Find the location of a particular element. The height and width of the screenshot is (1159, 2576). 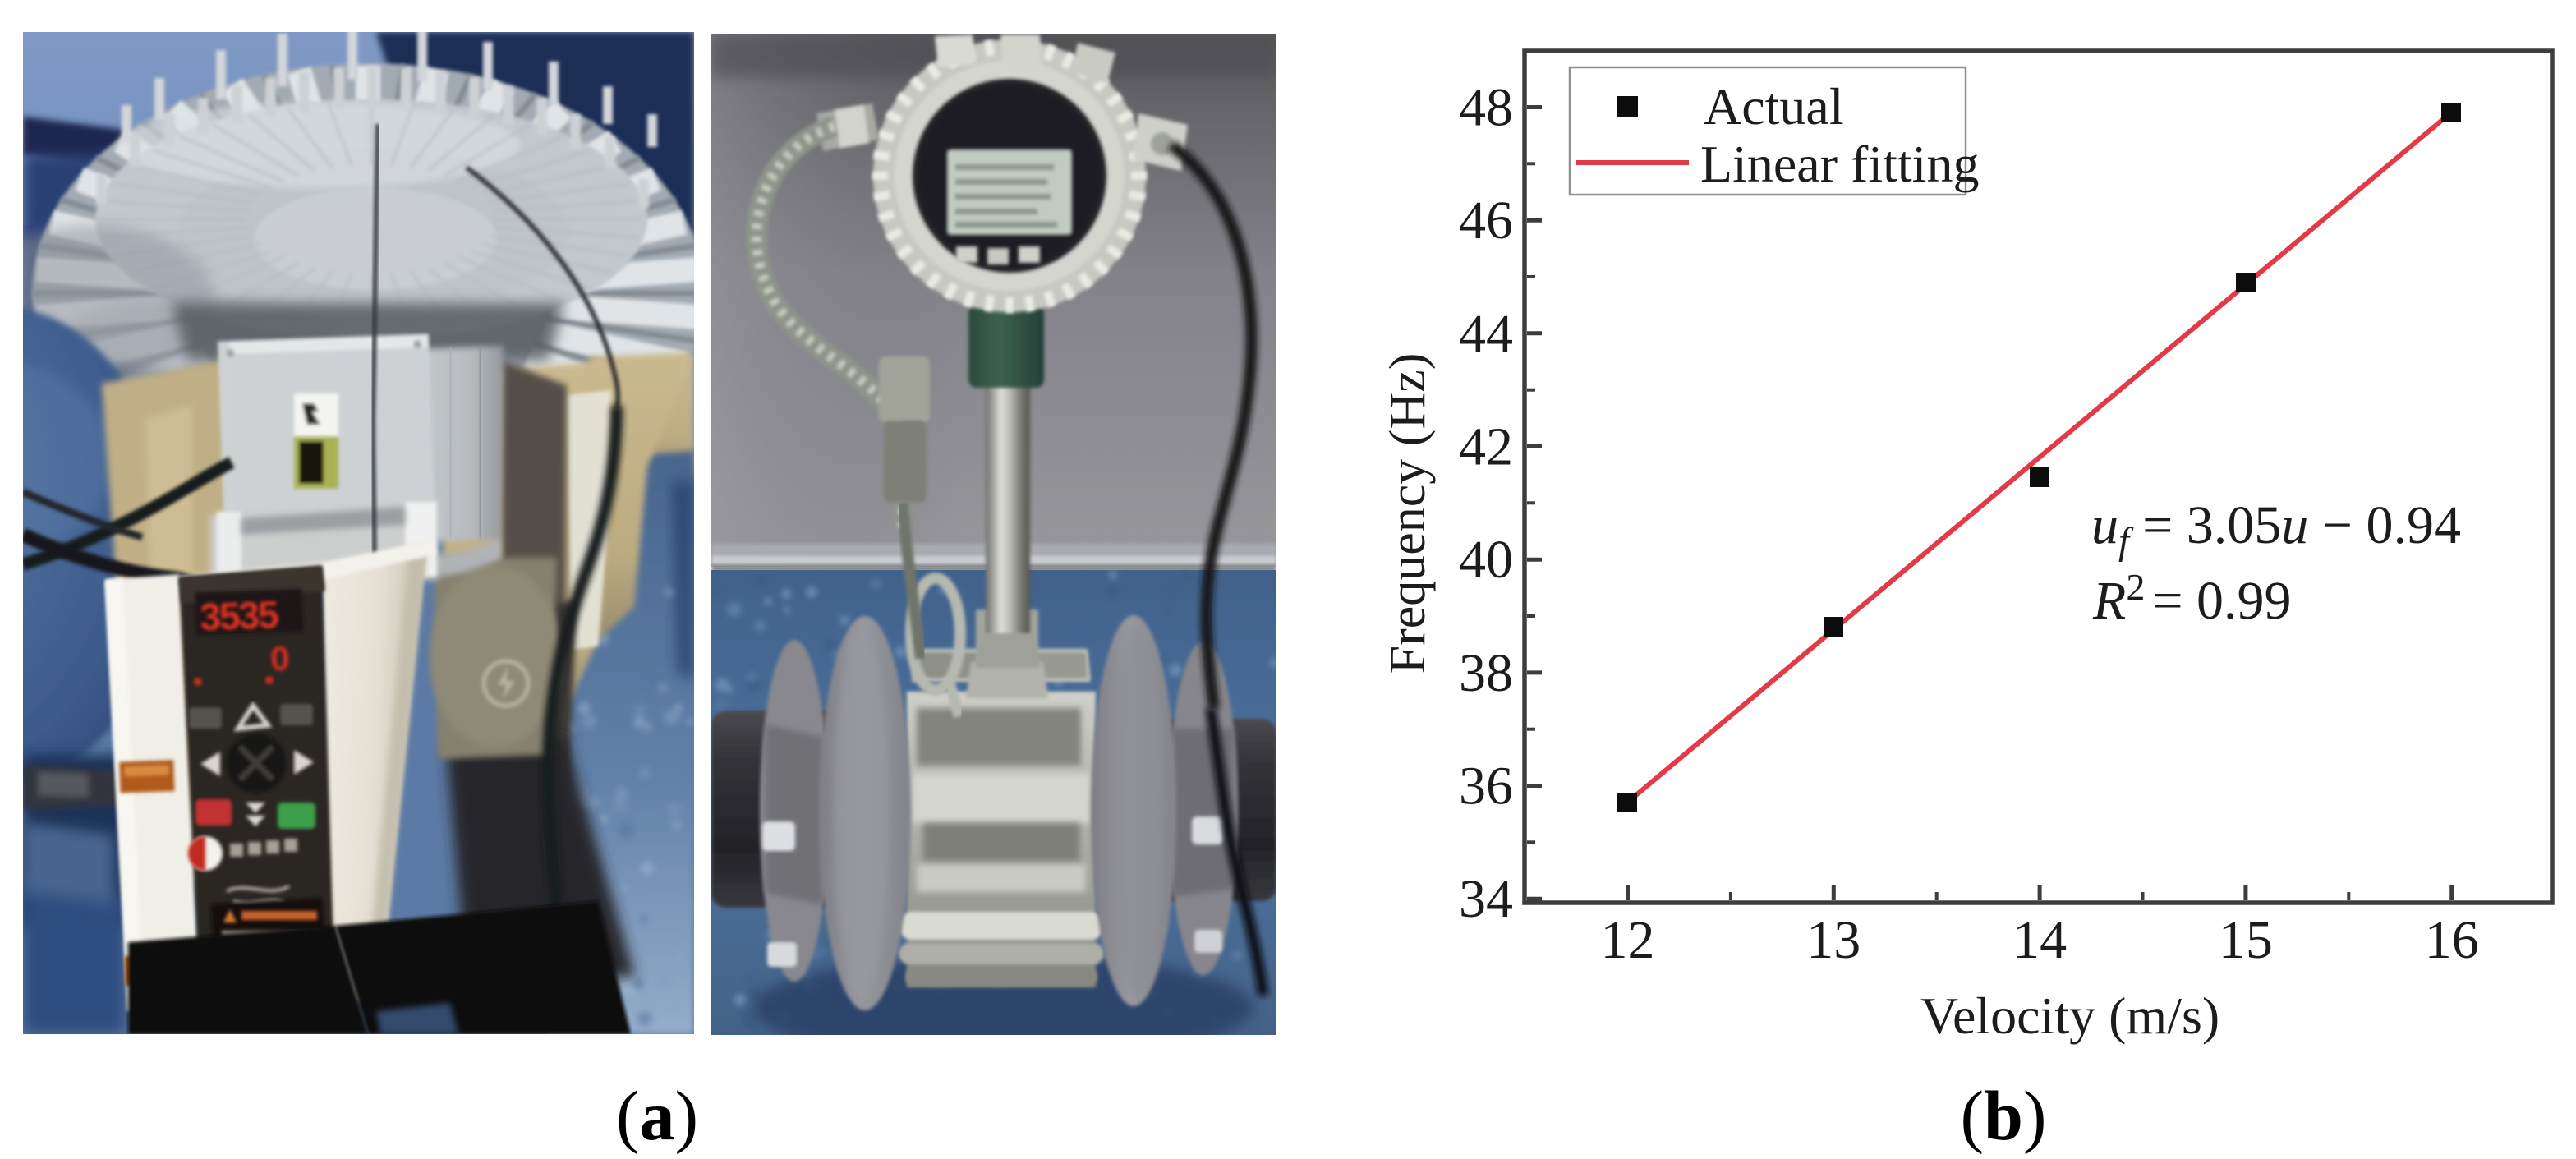

svg-text: 40 is located at coordinates (1486, 560).